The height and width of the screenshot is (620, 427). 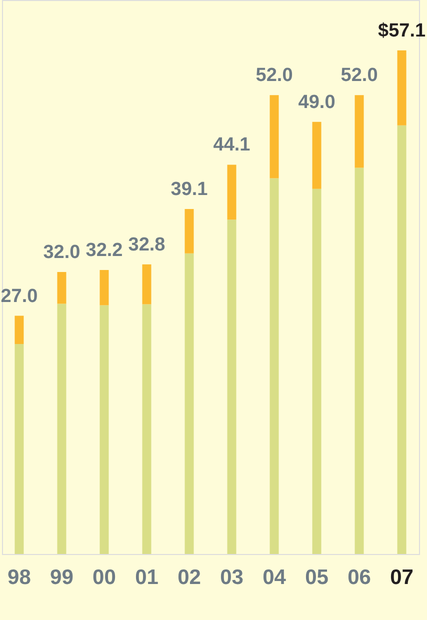 What do you see at coordinates (19, 296) in the screenshot?
I see `annotation: 27.0` at bounding box center [19, 296].